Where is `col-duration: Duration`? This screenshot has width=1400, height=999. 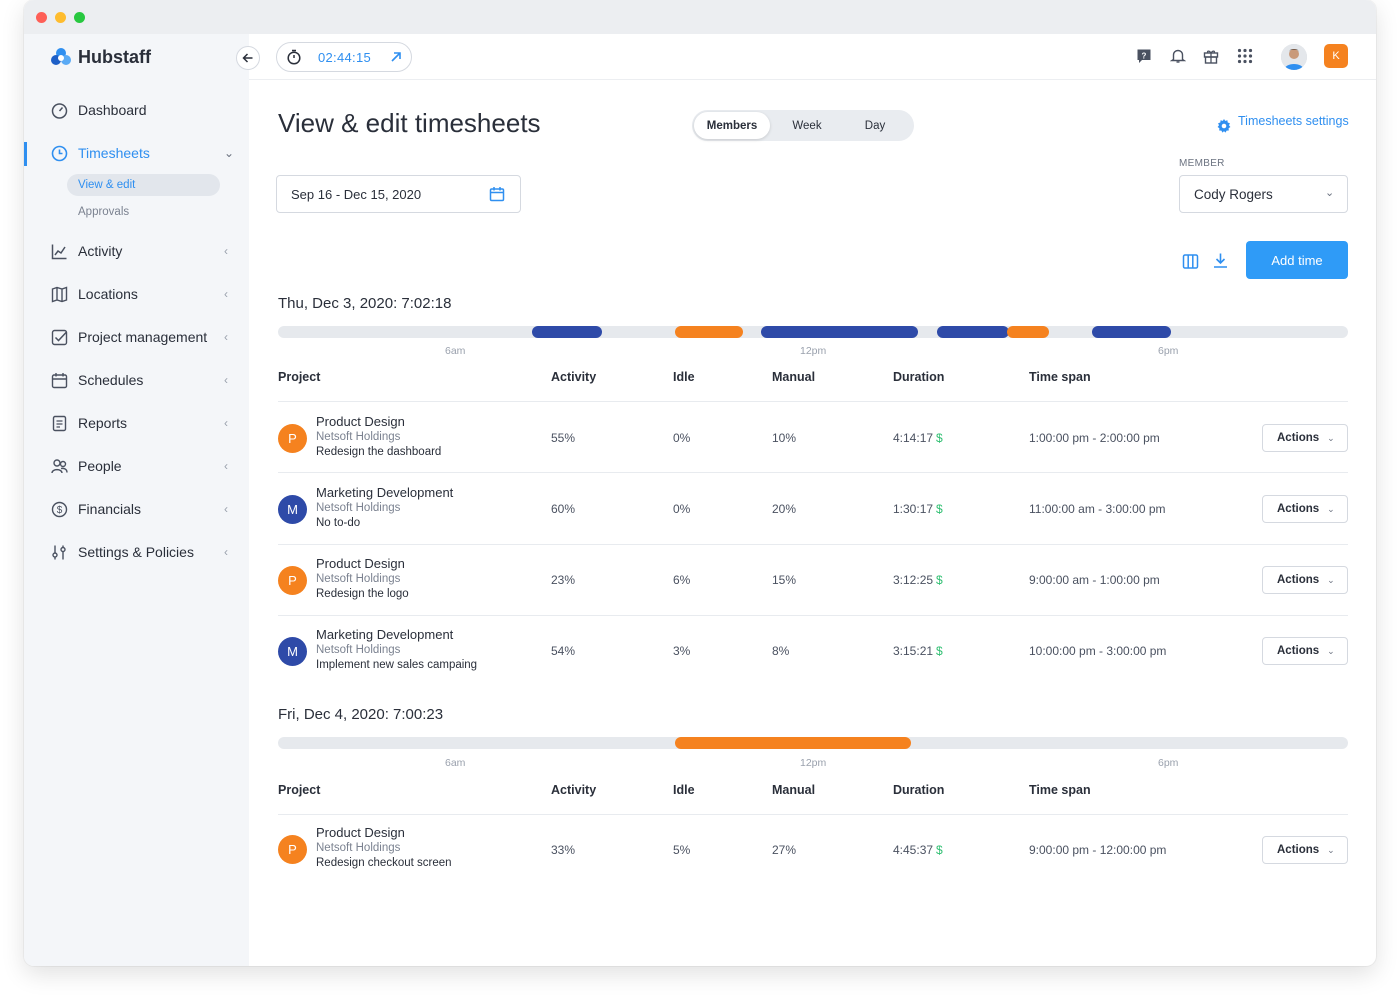
col-duration: Duration is located at coordinates (919, 790).